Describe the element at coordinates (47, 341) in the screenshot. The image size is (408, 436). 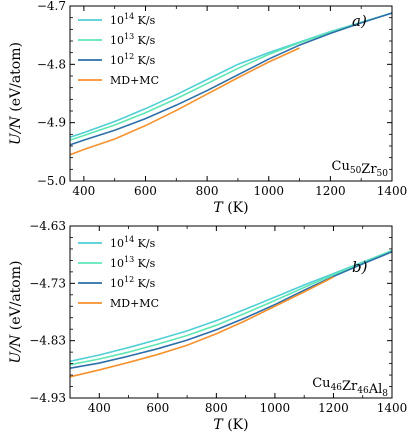
I see `y-tick-label: −4.83` at that location.